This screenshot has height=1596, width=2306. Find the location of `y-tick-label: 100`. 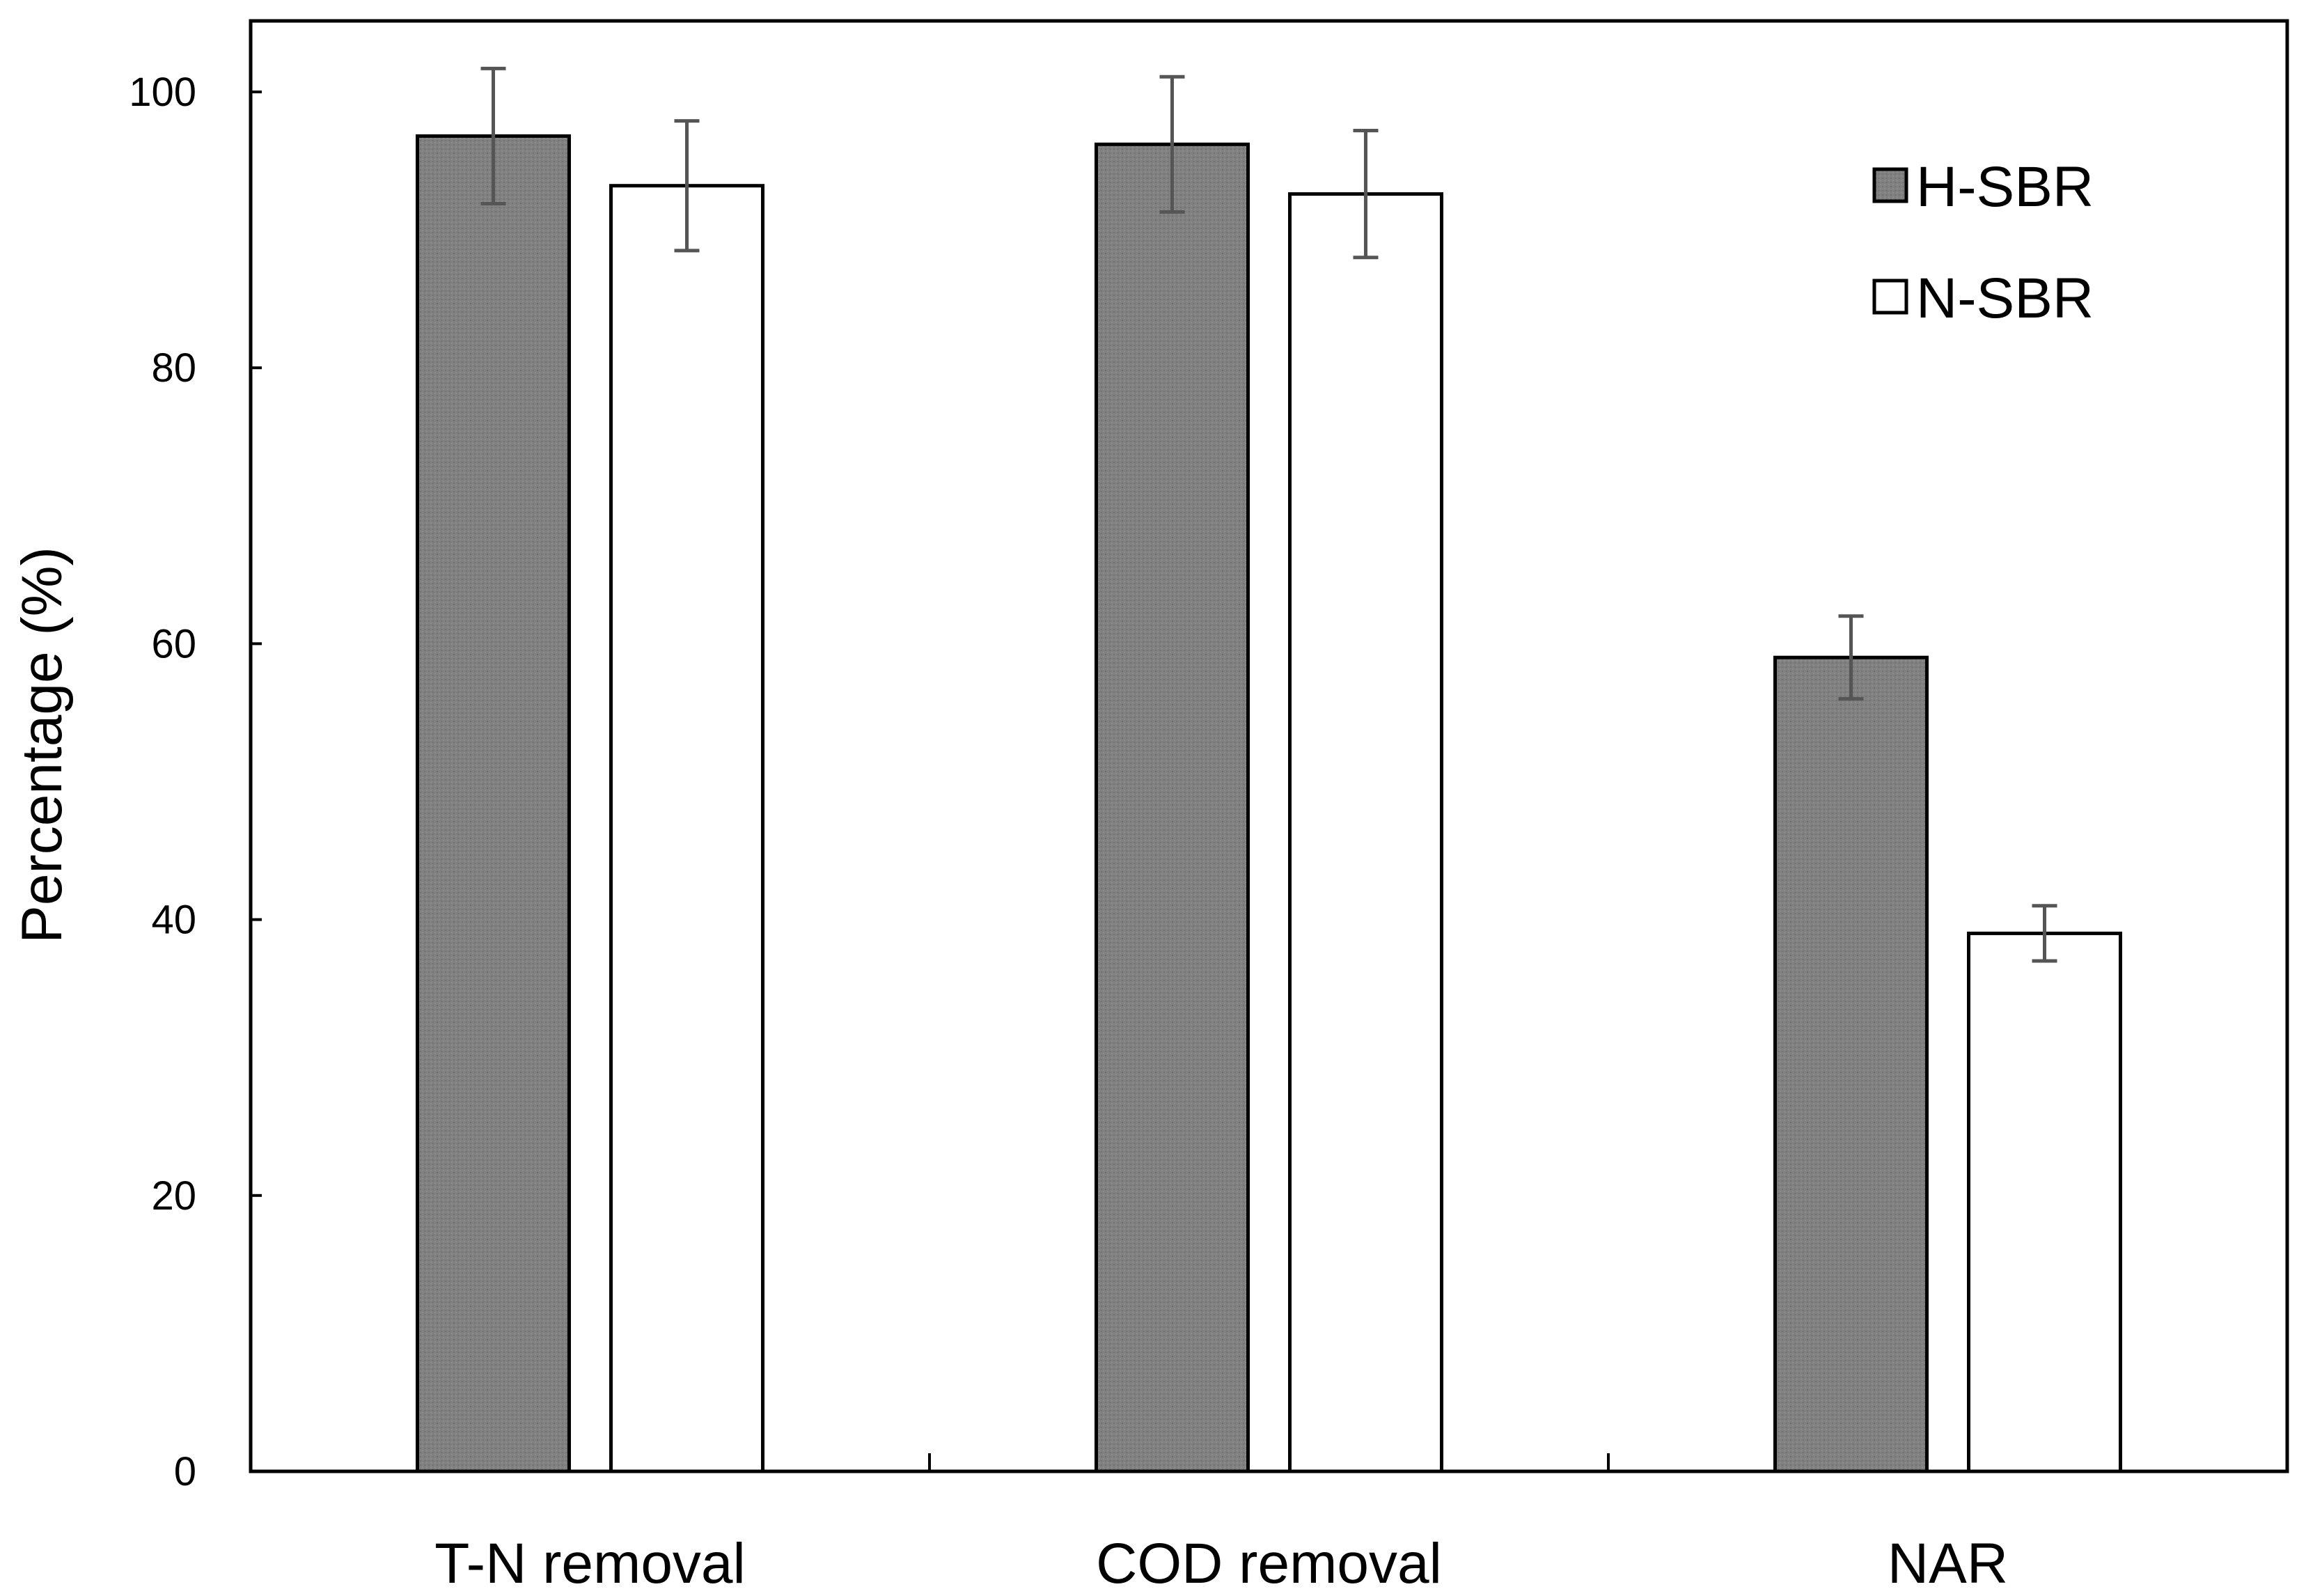

y-tick-label: 100 is located at coordinates (162, 93).